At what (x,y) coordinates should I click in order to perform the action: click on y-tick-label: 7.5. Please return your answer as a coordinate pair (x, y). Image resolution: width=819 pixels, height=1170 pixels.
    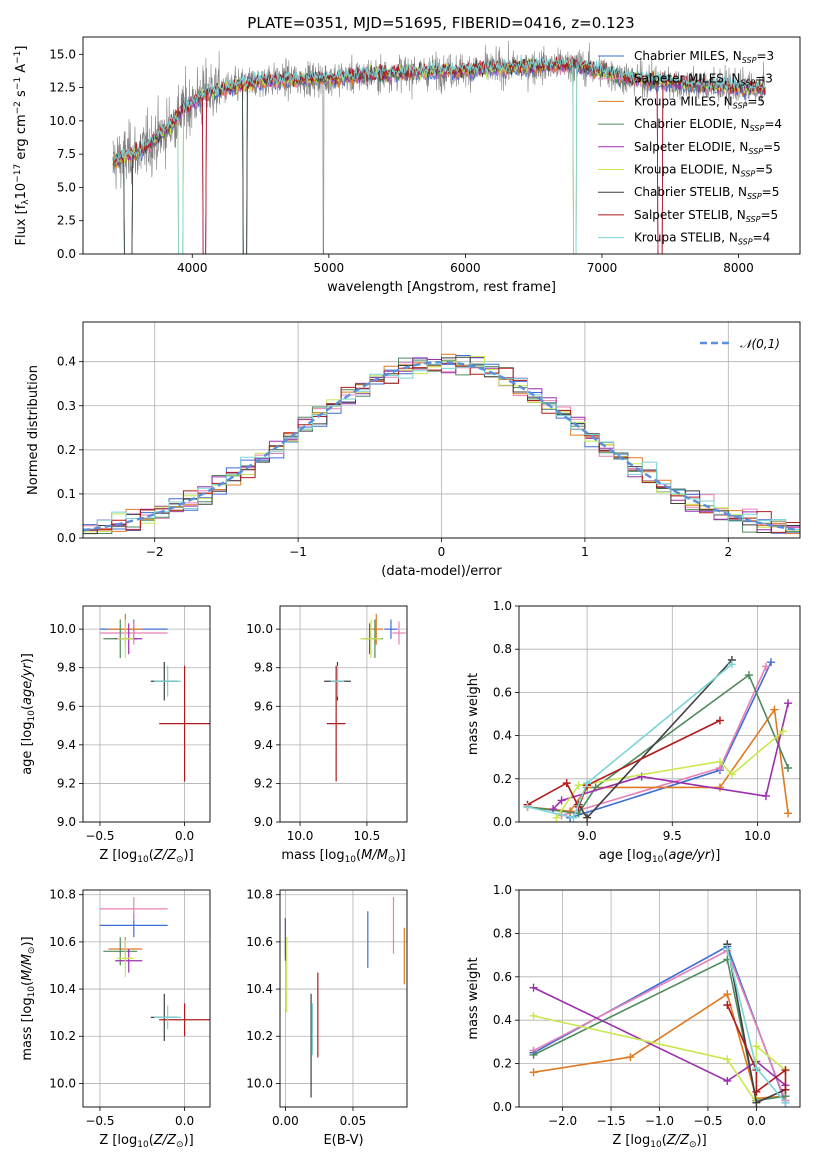
    Looking at the image, I should click on (66, 154).